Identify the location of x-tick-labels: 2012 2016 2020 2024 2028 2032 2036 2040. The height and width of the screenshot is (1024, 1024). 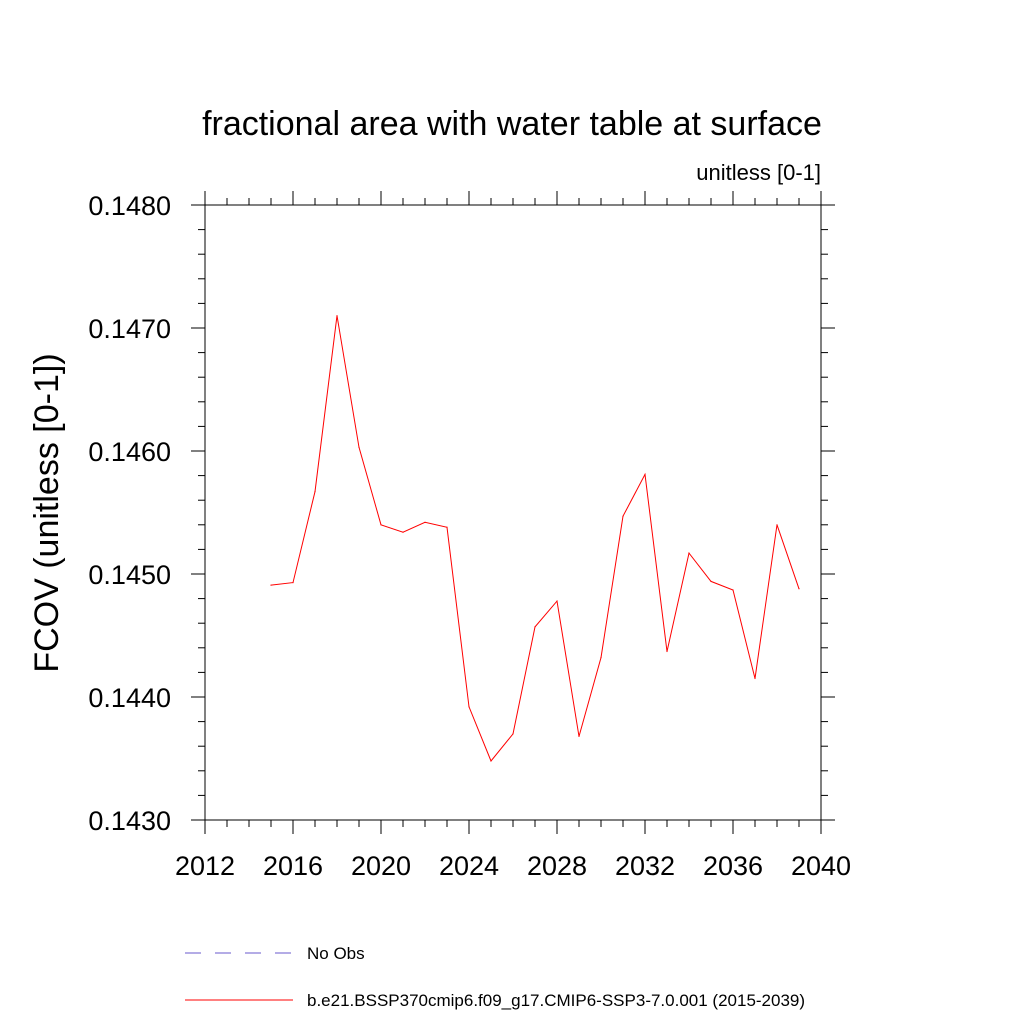
(513, 866).